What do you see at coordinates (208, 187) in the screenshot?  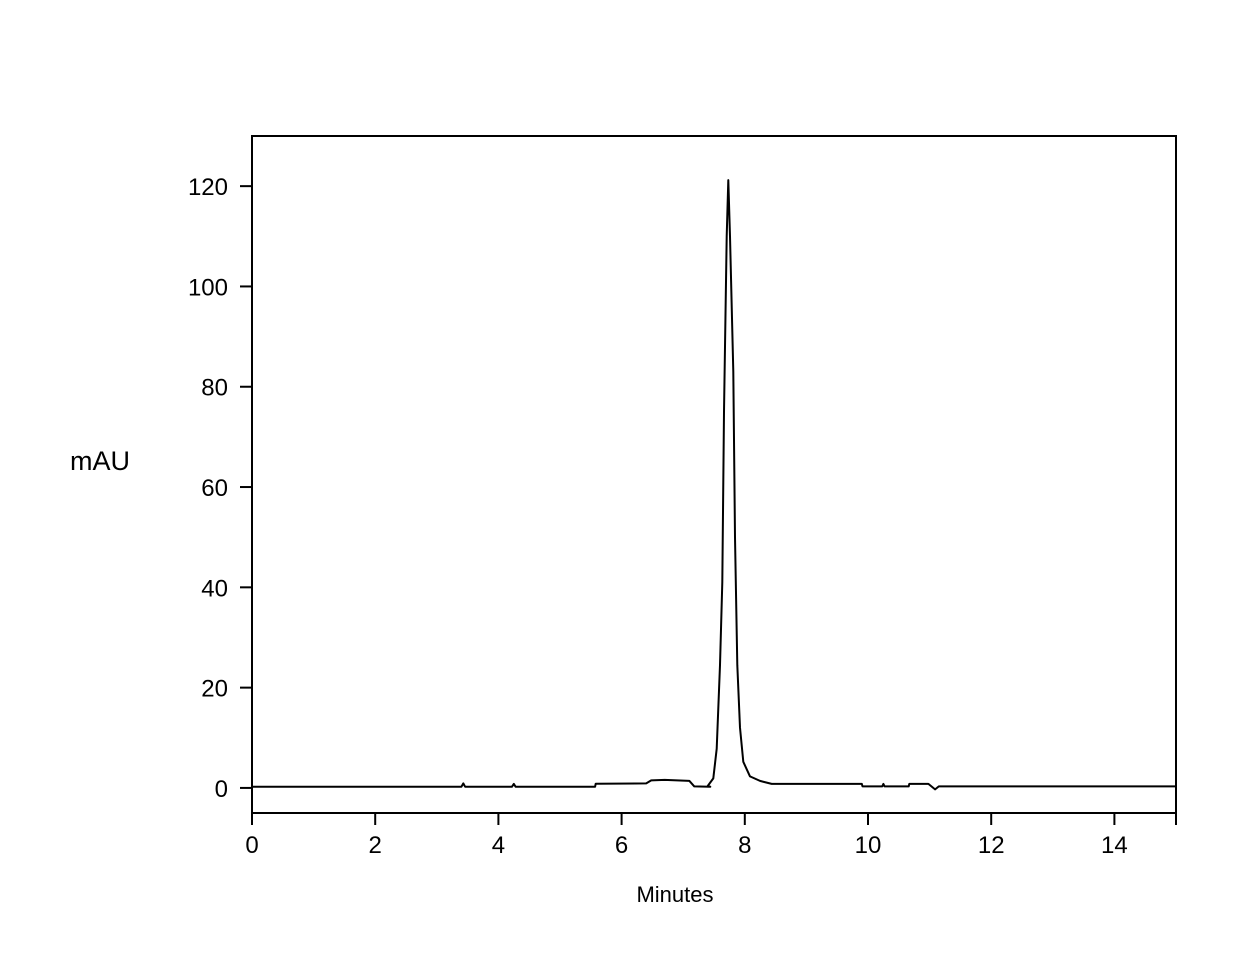 I see `y-tick-label: 120` at bounding box center [208, 187].